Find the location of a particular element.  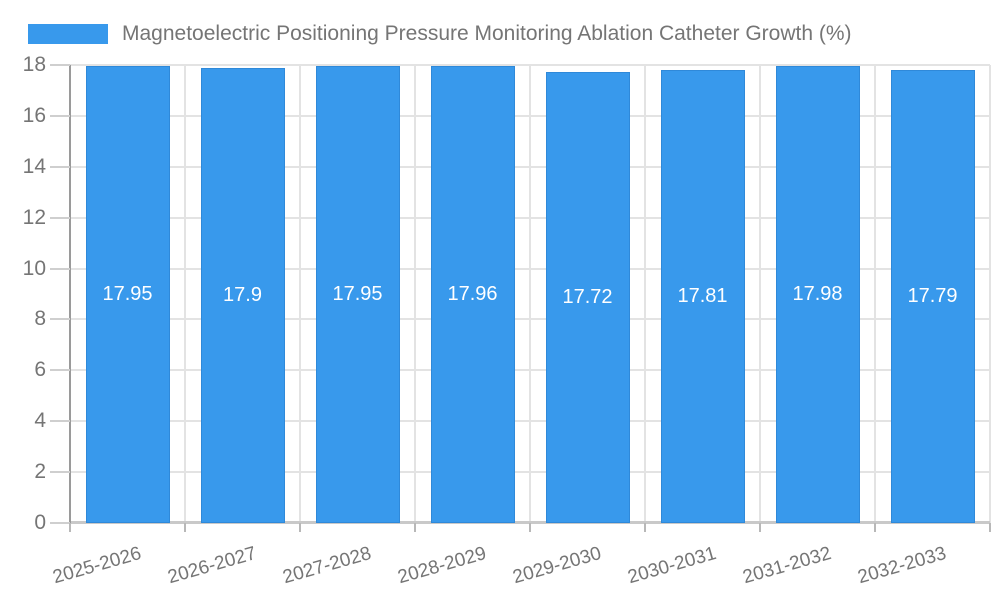

x-tick-label: 2029-2030 is located at coordinates (557, 566).